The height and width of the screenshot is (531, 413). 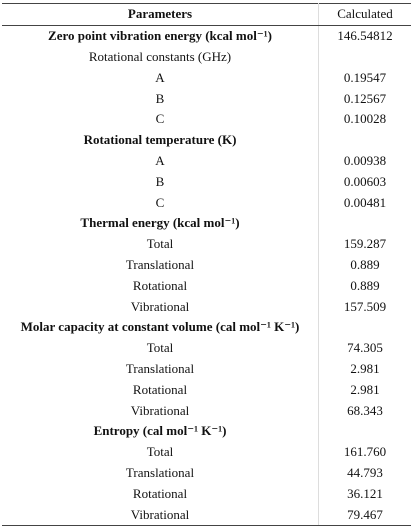 I want to click on table-row: B 0.12567, so click(x=206, y=98).